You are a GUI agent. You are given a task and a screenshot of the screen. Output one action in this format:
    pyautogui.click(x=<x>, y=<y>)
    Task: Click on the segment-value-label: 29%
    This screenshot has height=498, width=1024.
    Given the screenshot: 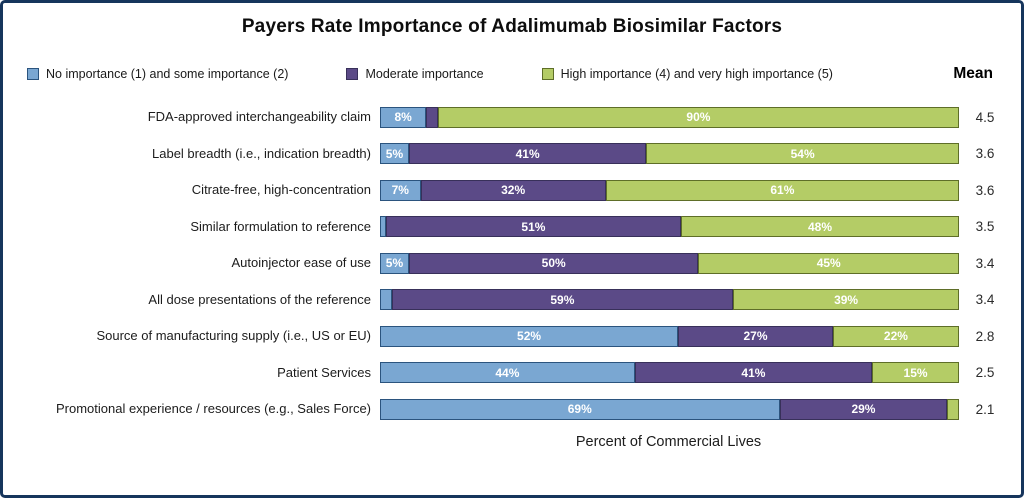 What is the action you would take?
    pyautogui.click(x=863, y=409)
    